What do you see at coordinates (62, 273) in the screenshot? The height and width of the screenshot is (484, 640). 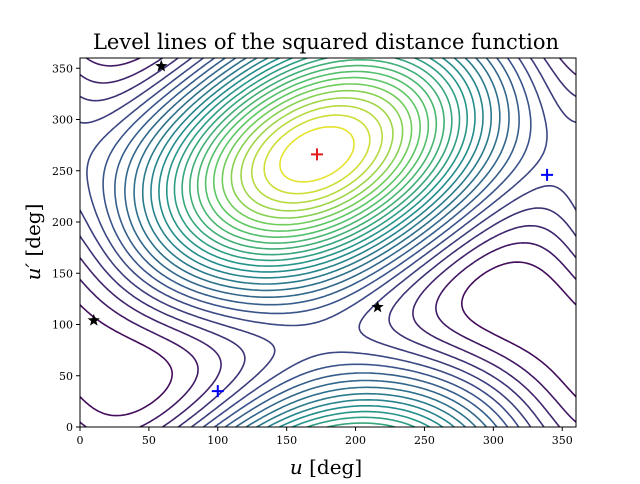 I see `y-tick-label: 150` at bounding box center [62, 273].